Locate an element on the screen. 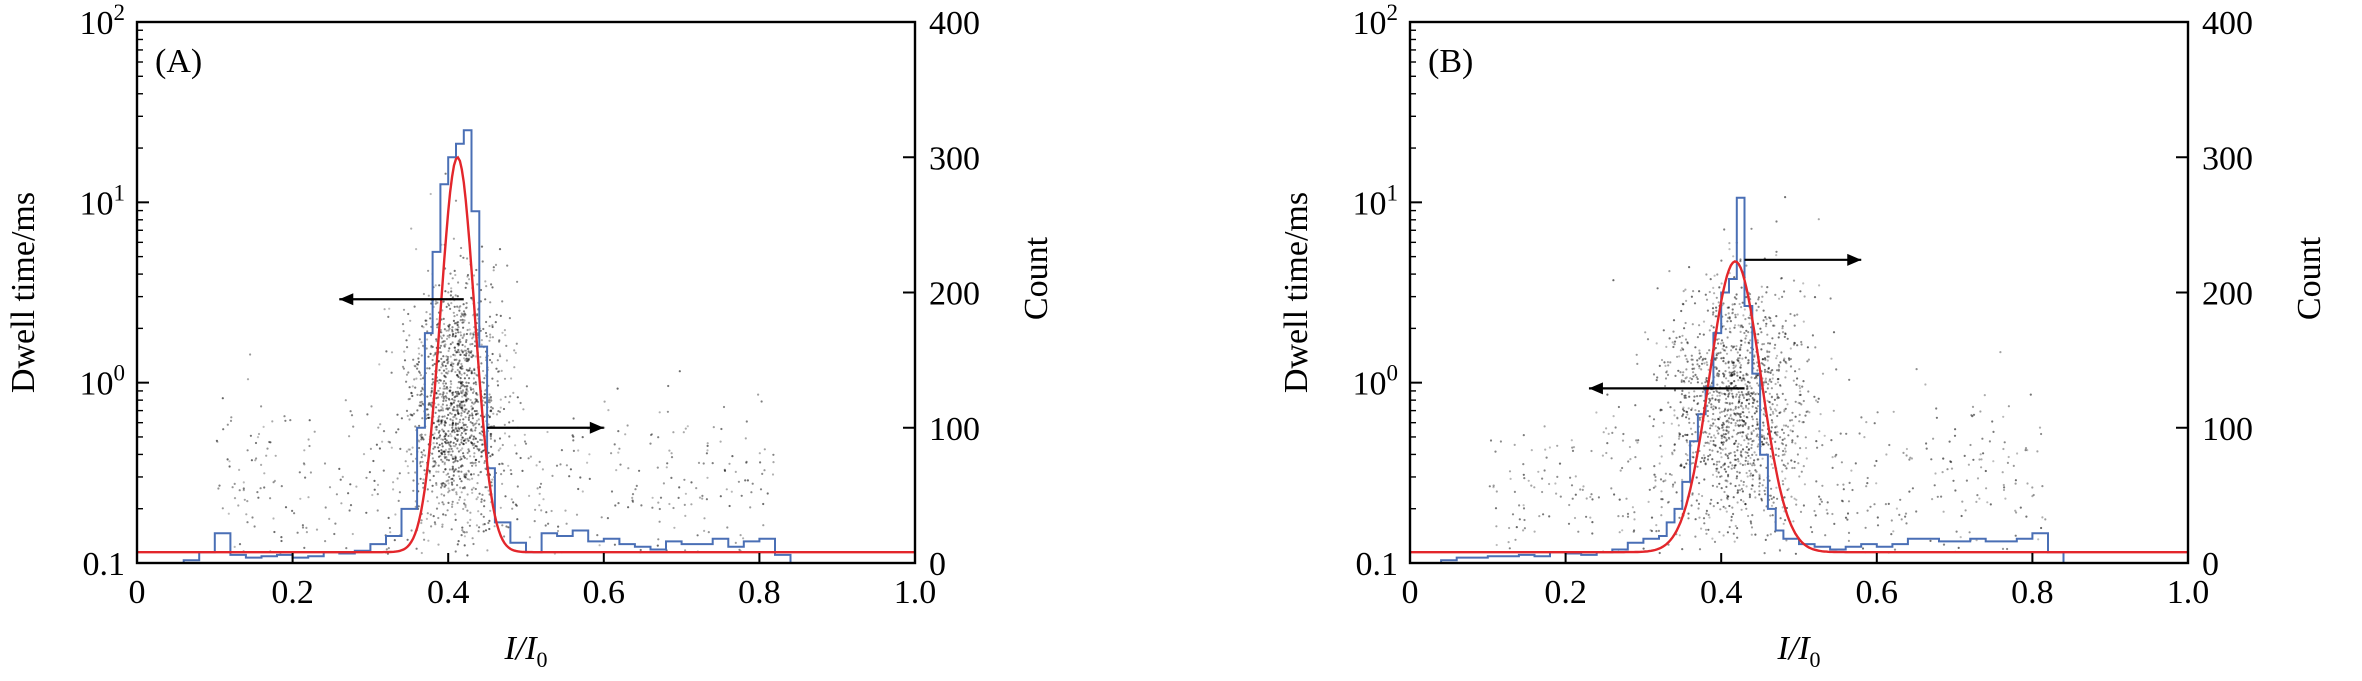  panel-label: (A) is located at coordinates (178, 61).